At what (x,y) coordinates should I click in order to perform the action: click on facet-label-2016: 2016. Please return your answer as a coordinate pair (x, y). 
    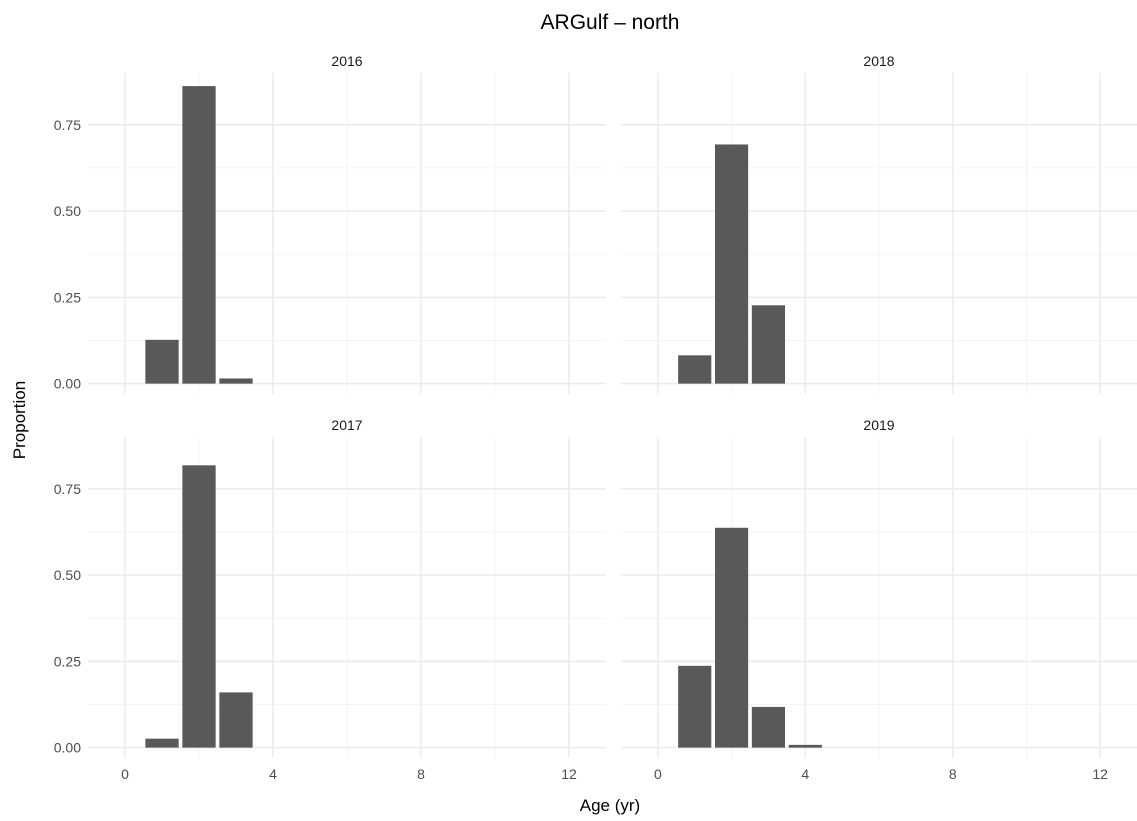
    Looking at the image, I should click on (346, 61).